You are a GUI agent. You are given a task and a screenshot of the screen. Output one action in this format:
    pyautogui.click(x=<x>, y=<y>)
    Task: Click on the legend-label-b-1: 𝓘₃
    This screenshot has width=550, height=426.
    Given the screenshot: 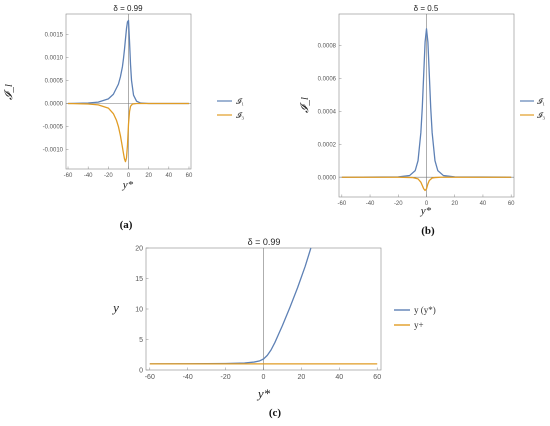 What is the action you would take?
    pyautogui.click(x=541, y=115)
    